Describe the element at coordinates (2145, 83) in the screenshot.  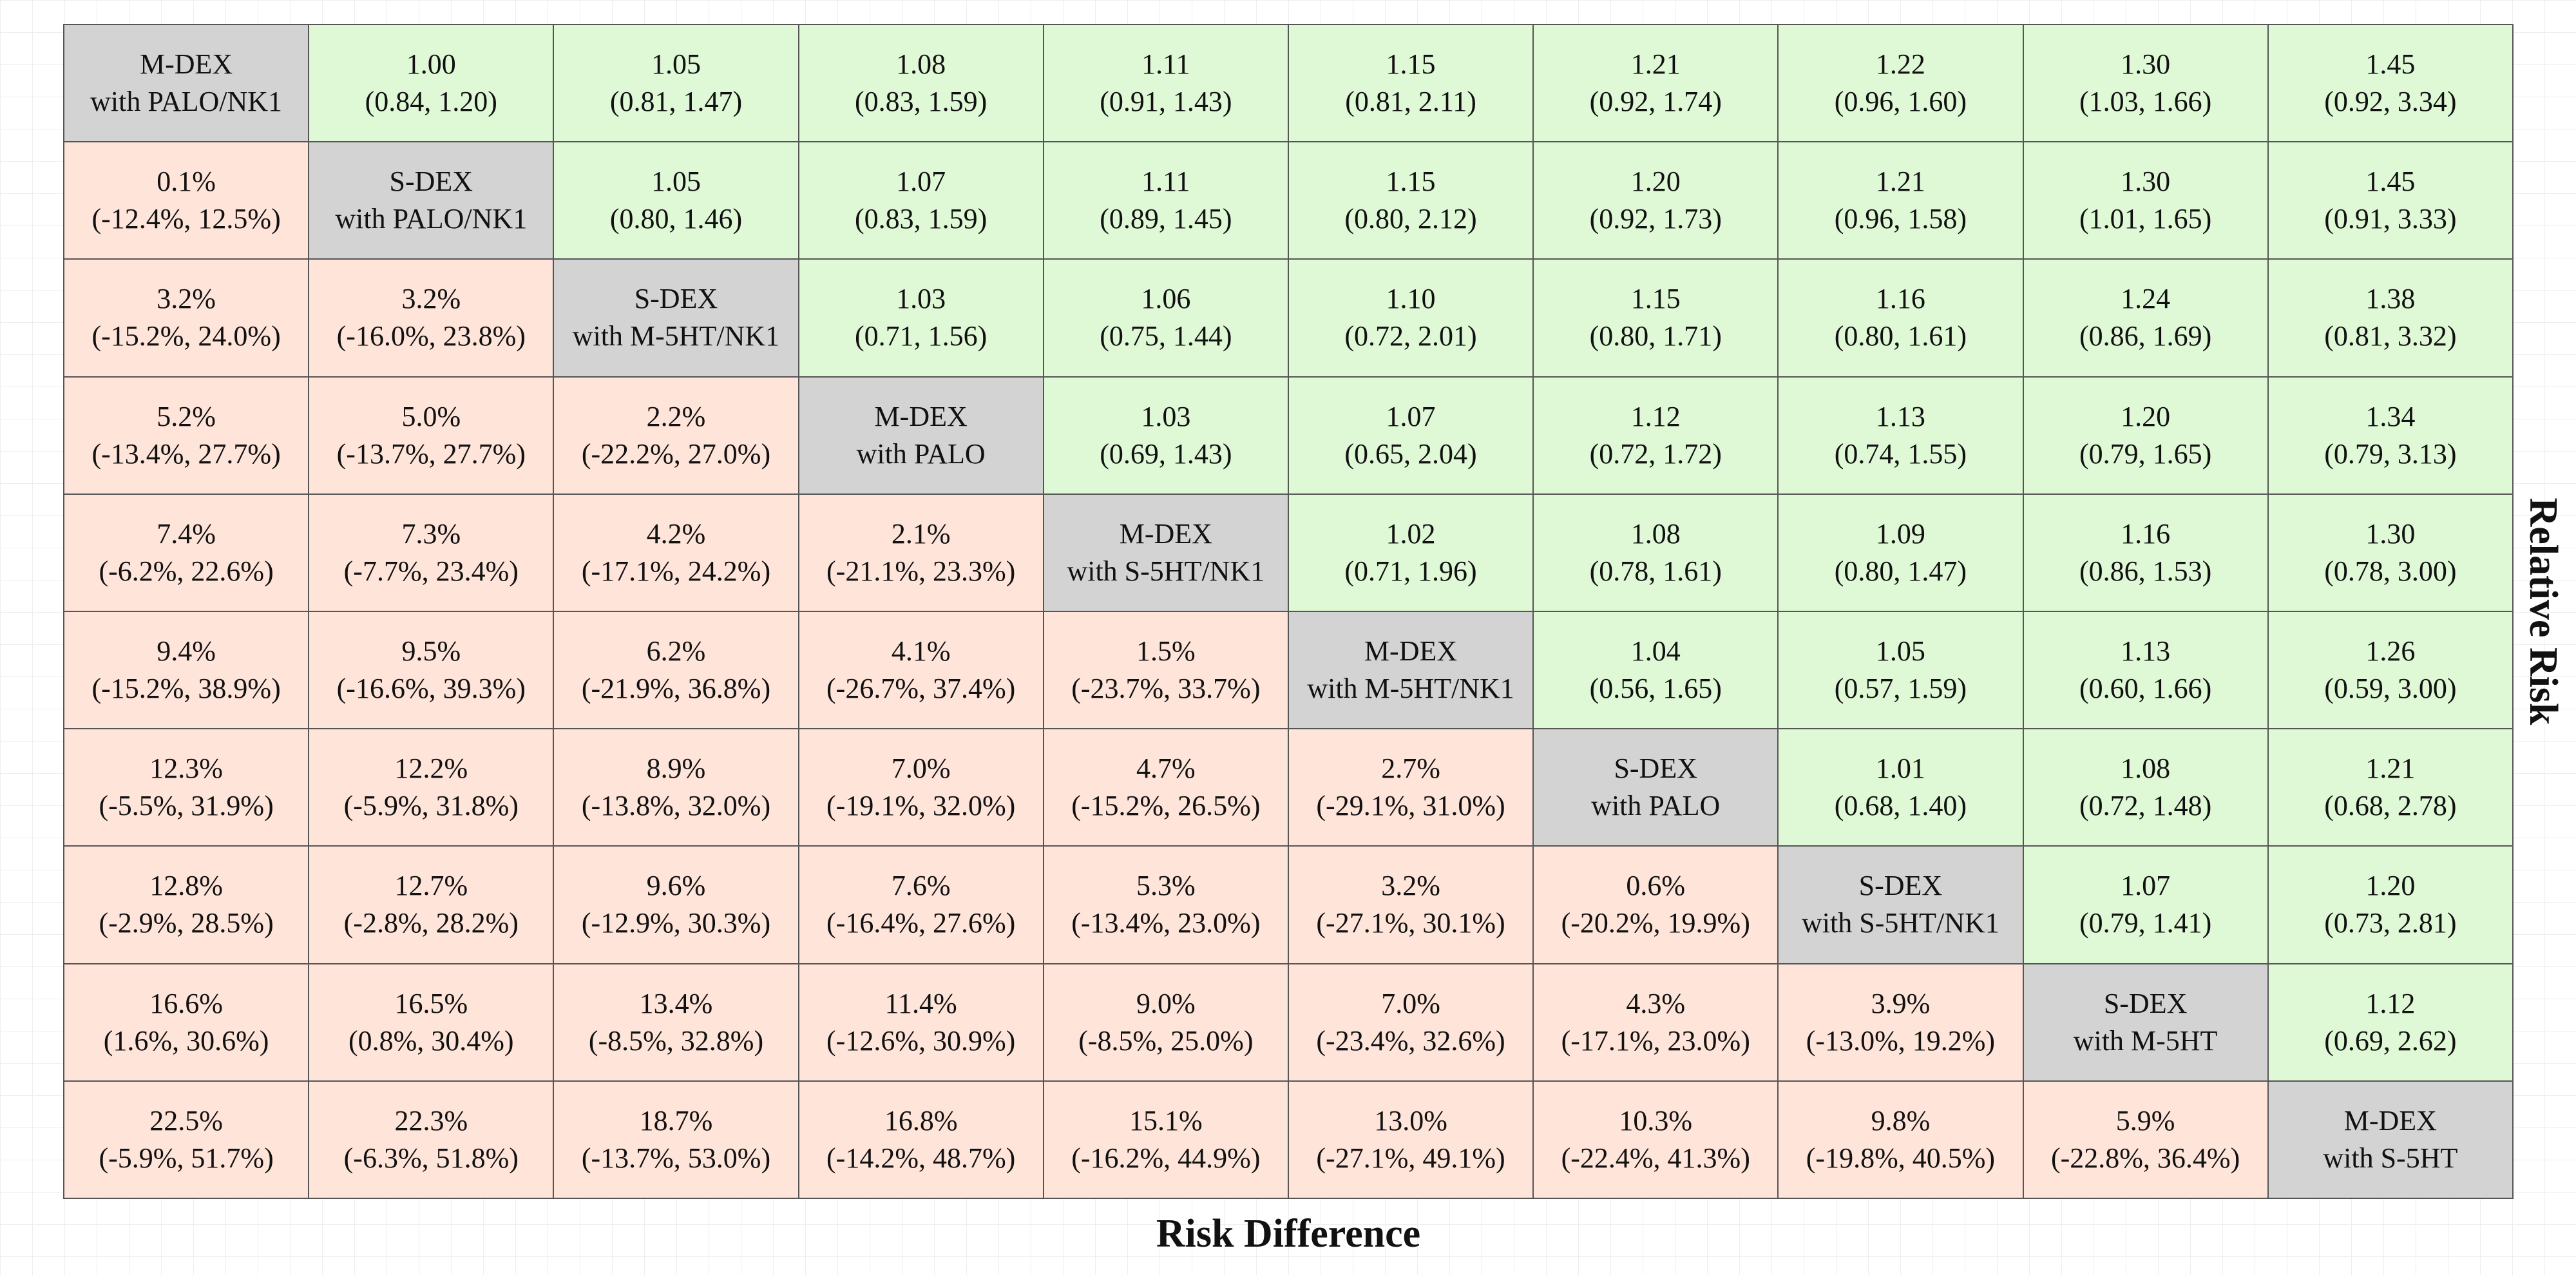
I see `relative-risk-cell: 1.30 (1.03, 1.66)` at that location.